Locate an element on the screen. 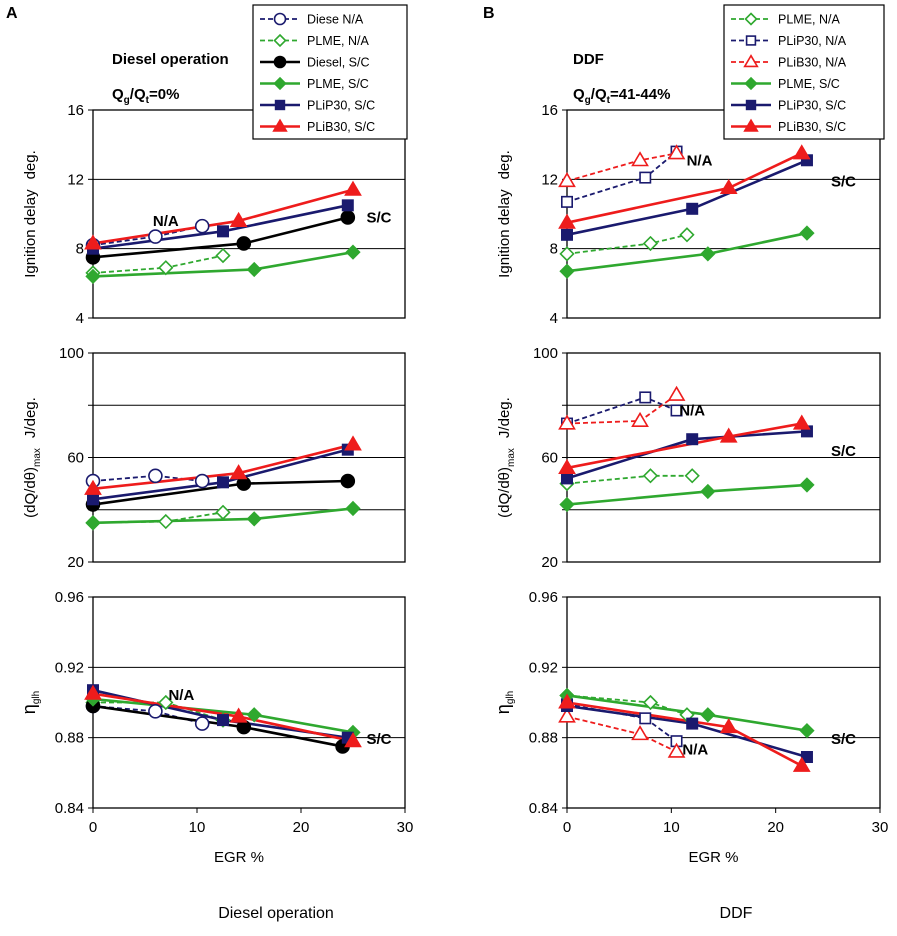 This screenshot has height=936, width=897. legend-label: PLiB30, S/C is located at coordinates (812, 127).